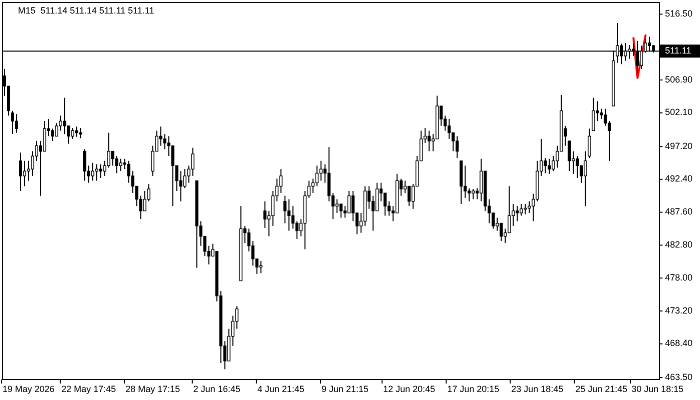 The height and width of the screenshot is (400, 700). I want to click on y-tick-label: 473.20, so click(679, 310).